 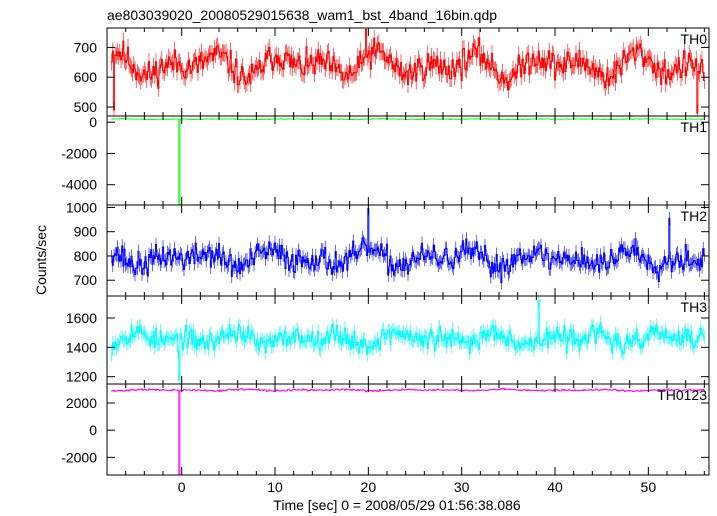 I want to click on error-bars-th2, so click(x=408, y=247).